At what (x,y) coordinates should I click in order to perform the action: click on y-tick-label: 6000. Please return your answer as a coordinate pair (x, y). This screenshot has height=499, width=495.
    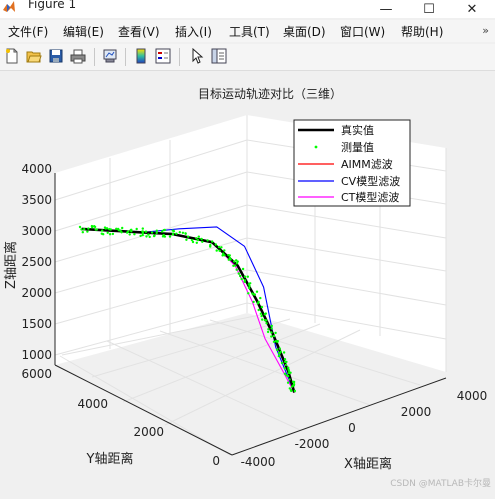
    Looking at the image, I should click on (36, 374).